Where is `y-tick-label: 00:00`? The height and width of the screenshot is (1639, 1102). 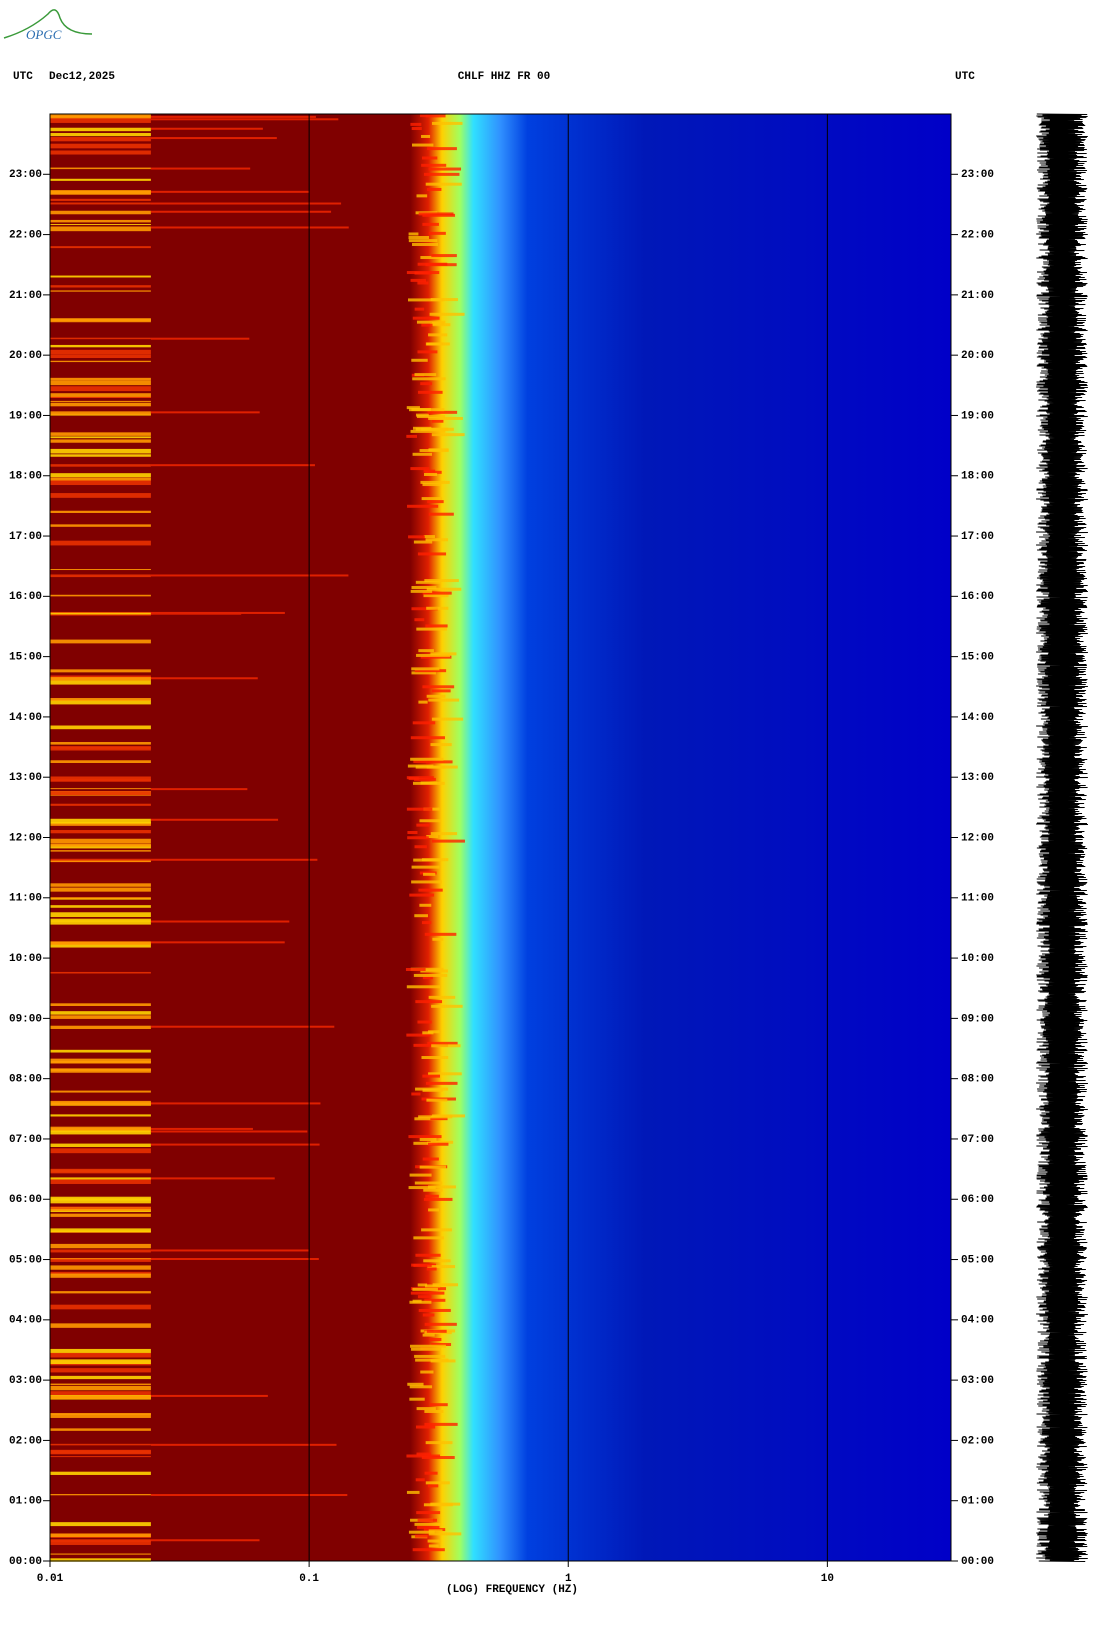 y-tick-label: 00:00 is located at coordinates (25, 1562).